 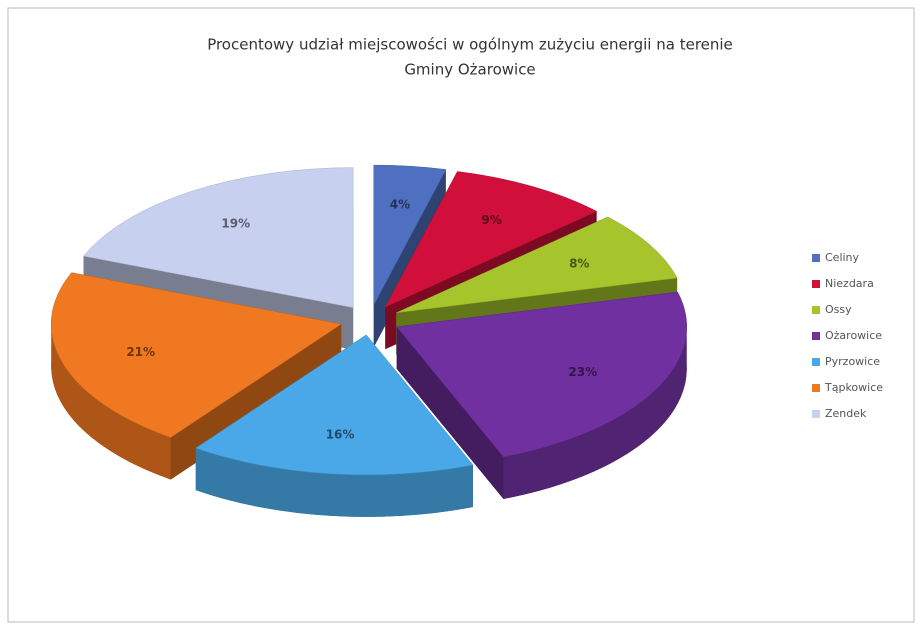 What do you see at coordinates (853, 335) in the screenshot?
I see `legend-label: Ożarowice` at bounding box center [853, 335].